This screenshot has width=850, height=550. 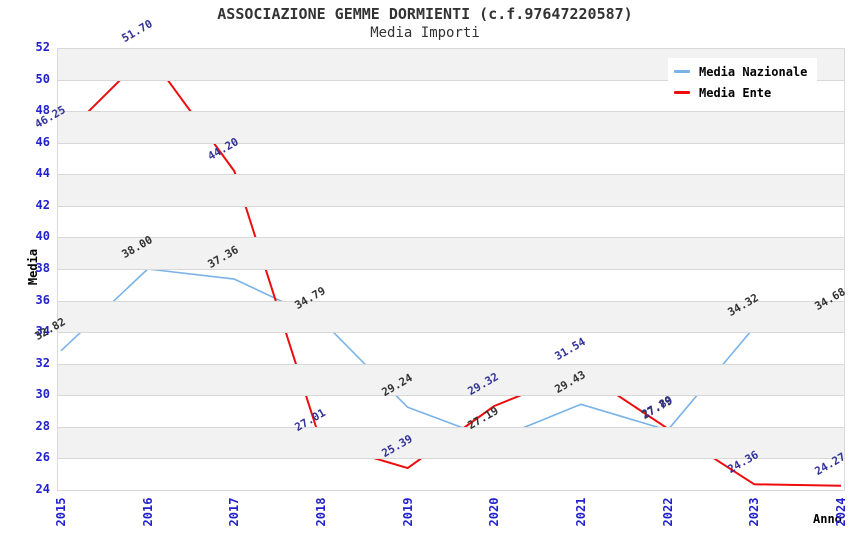 What do you see at coordinates (42, 141) in the screenshot?
I see `y-tick-46: 46` at bounding box center [42, 141].